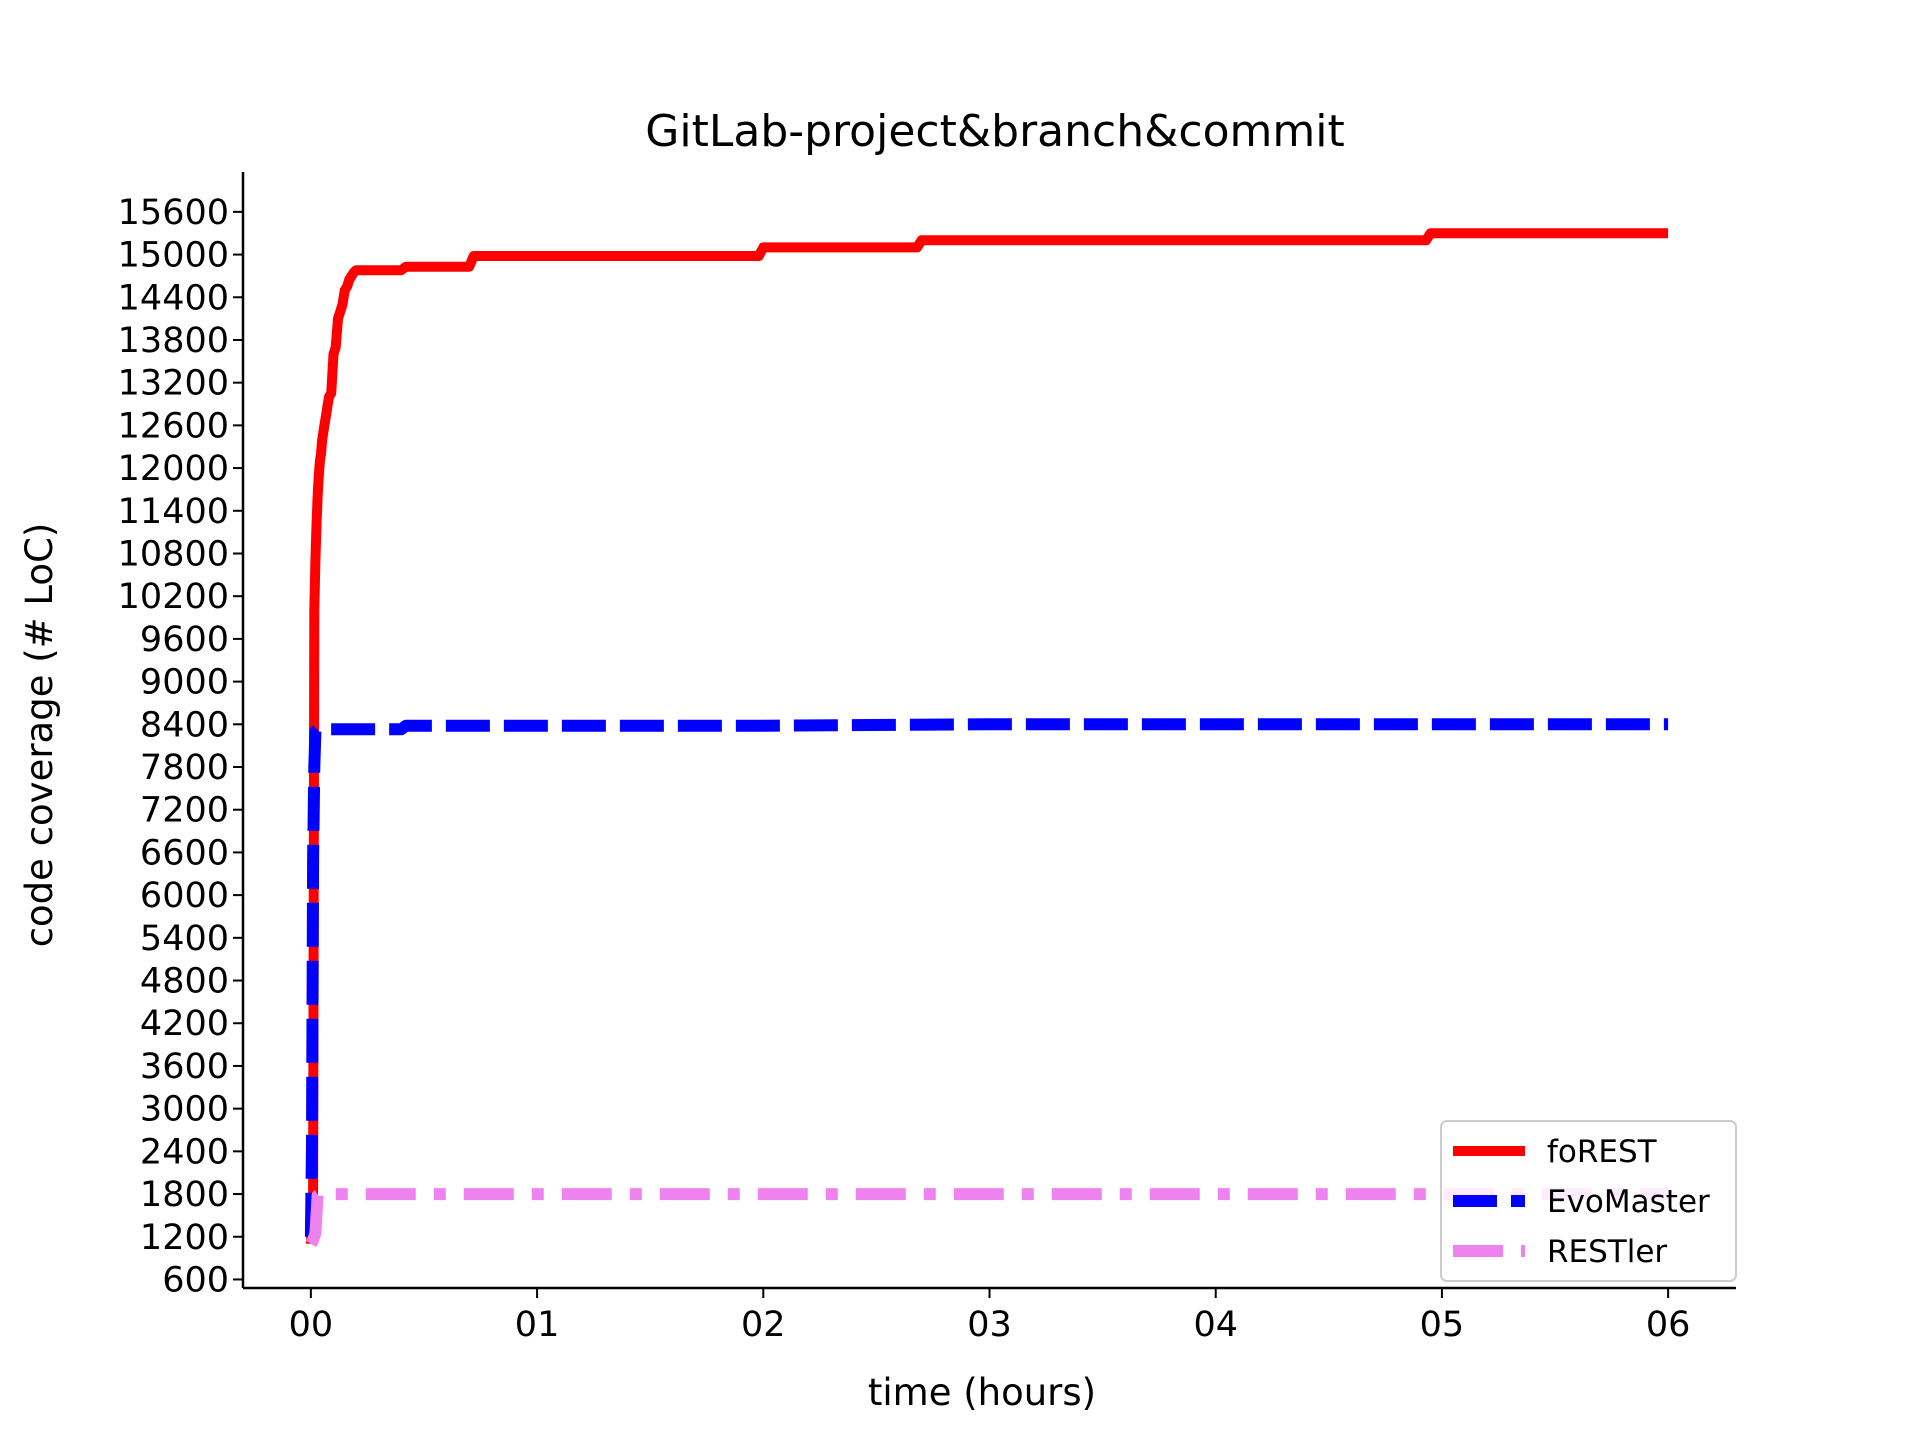 The width and height of the screenshot is (1920, 1440). I want to click on y-tick-label: 10800, so click(173, 554).